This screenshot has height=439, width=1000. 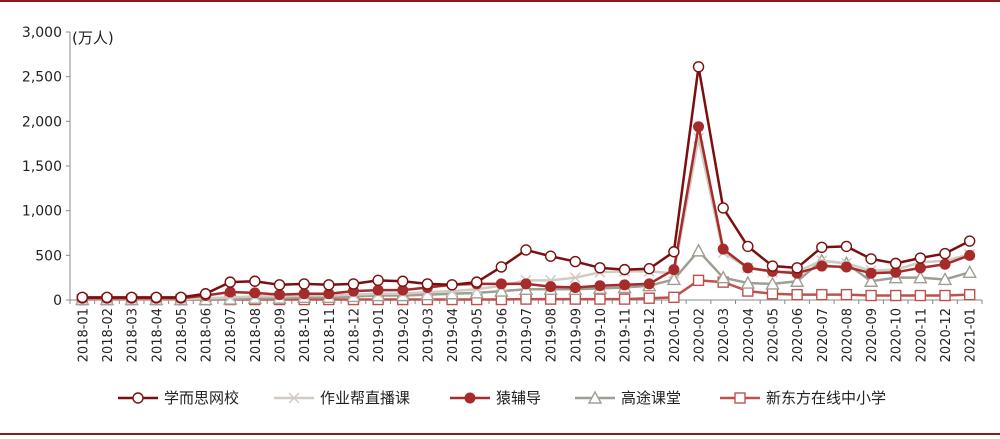 What do you see at coordinates (971, 335) in the screenshot?
I see `x-tick-label: 2021-01` at bounding box center [971, 335].